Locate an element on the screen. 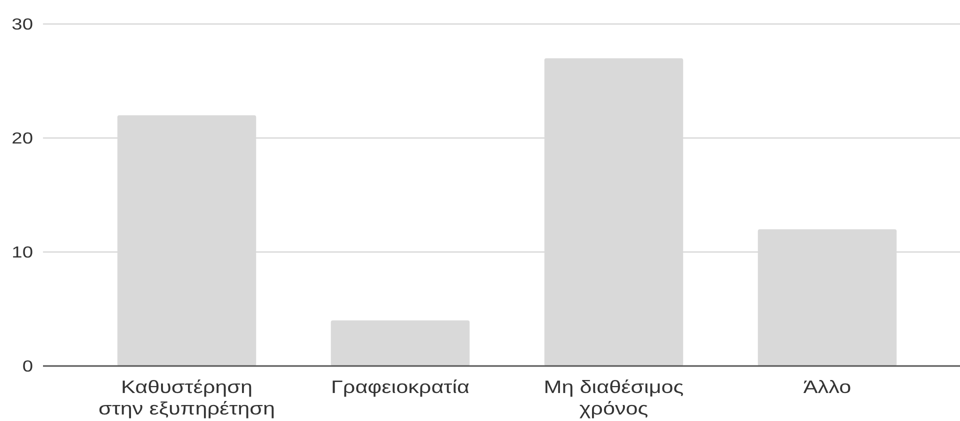 This screenshot has width=960, height=421. x-tick-label: Καθυστέρηση στην εξυπηρέτηση is located at coordinates (186, 399).